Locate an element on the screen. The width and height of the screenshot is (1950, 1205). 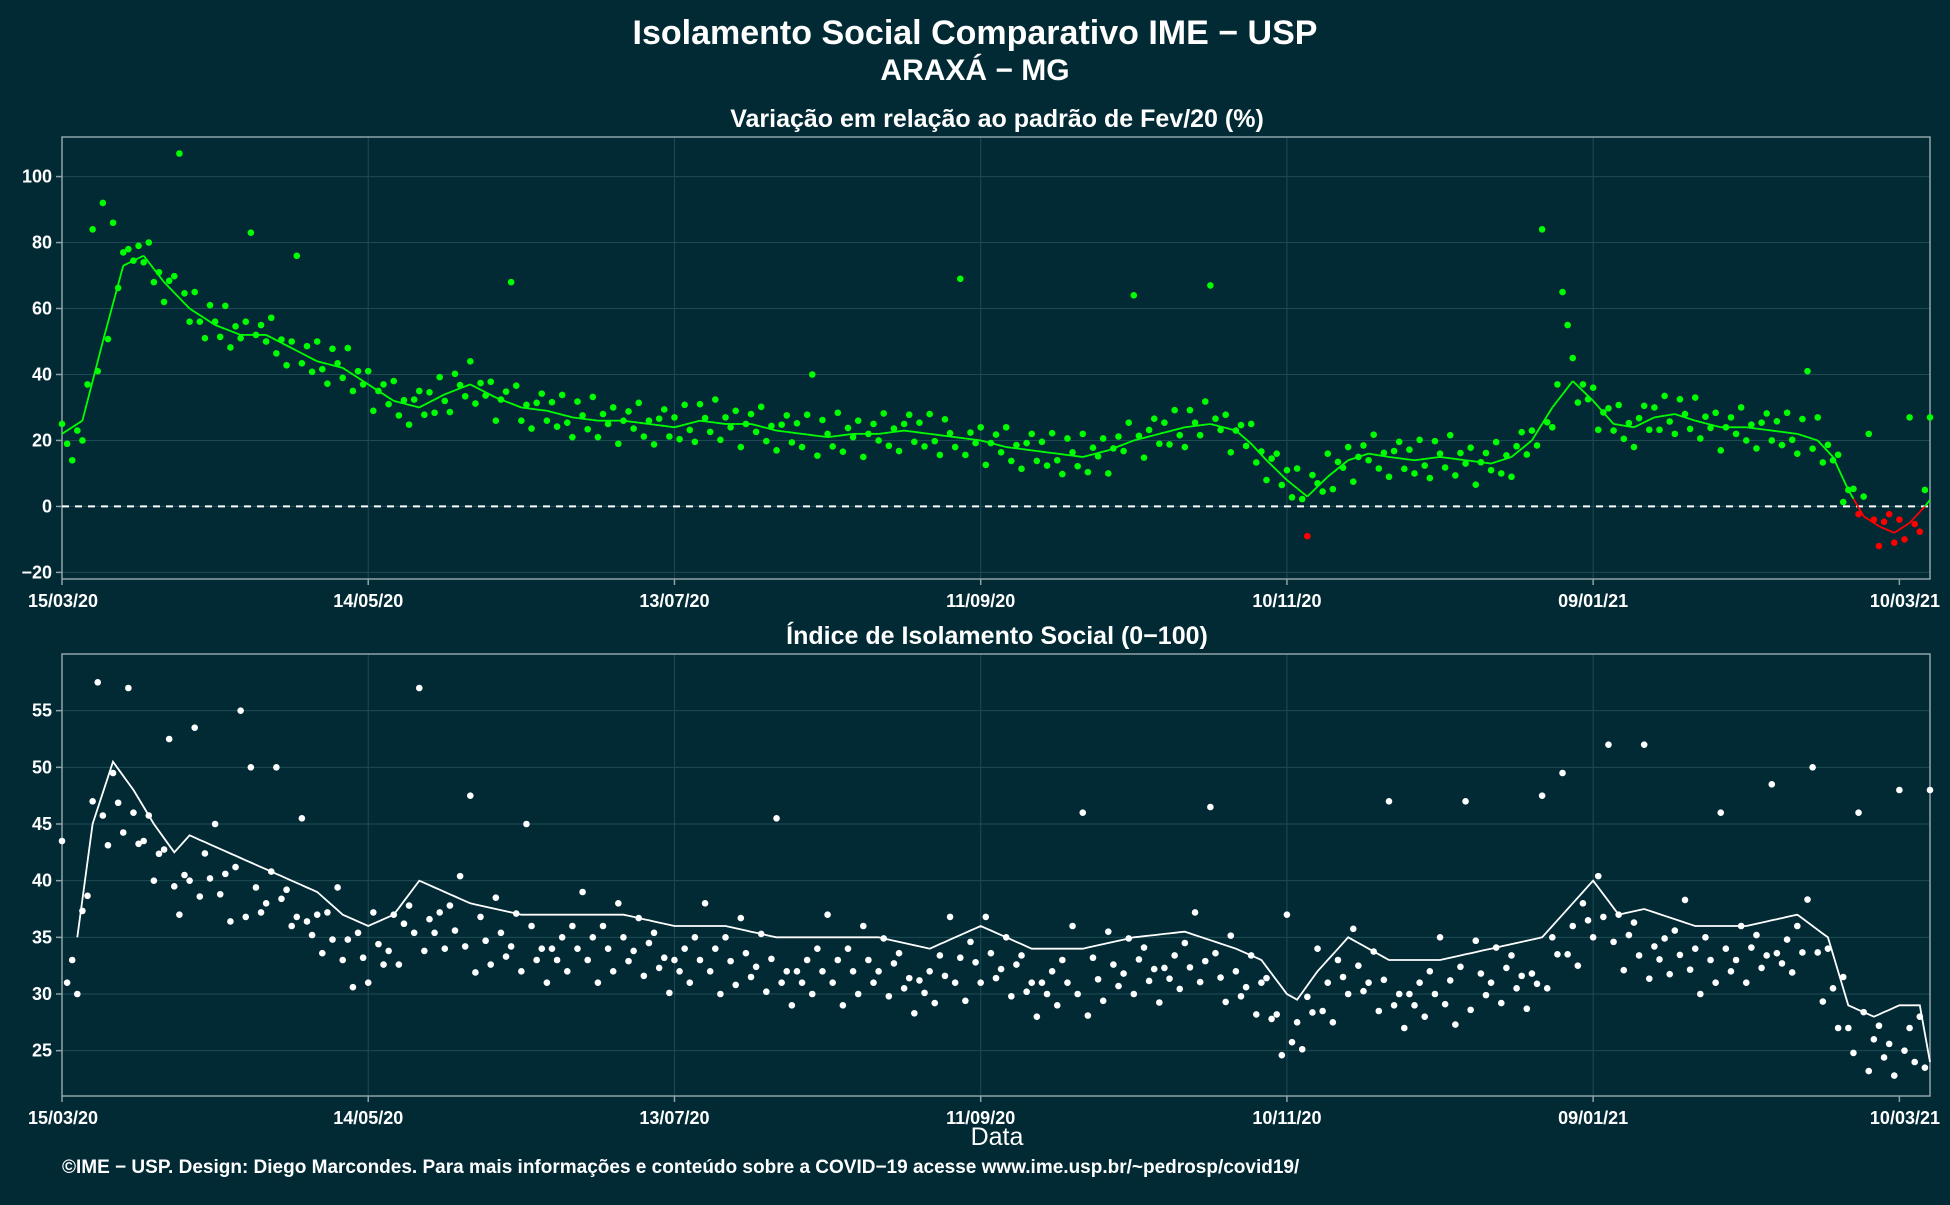
y-tick-label: 20 is located at coordinates (42, 440).